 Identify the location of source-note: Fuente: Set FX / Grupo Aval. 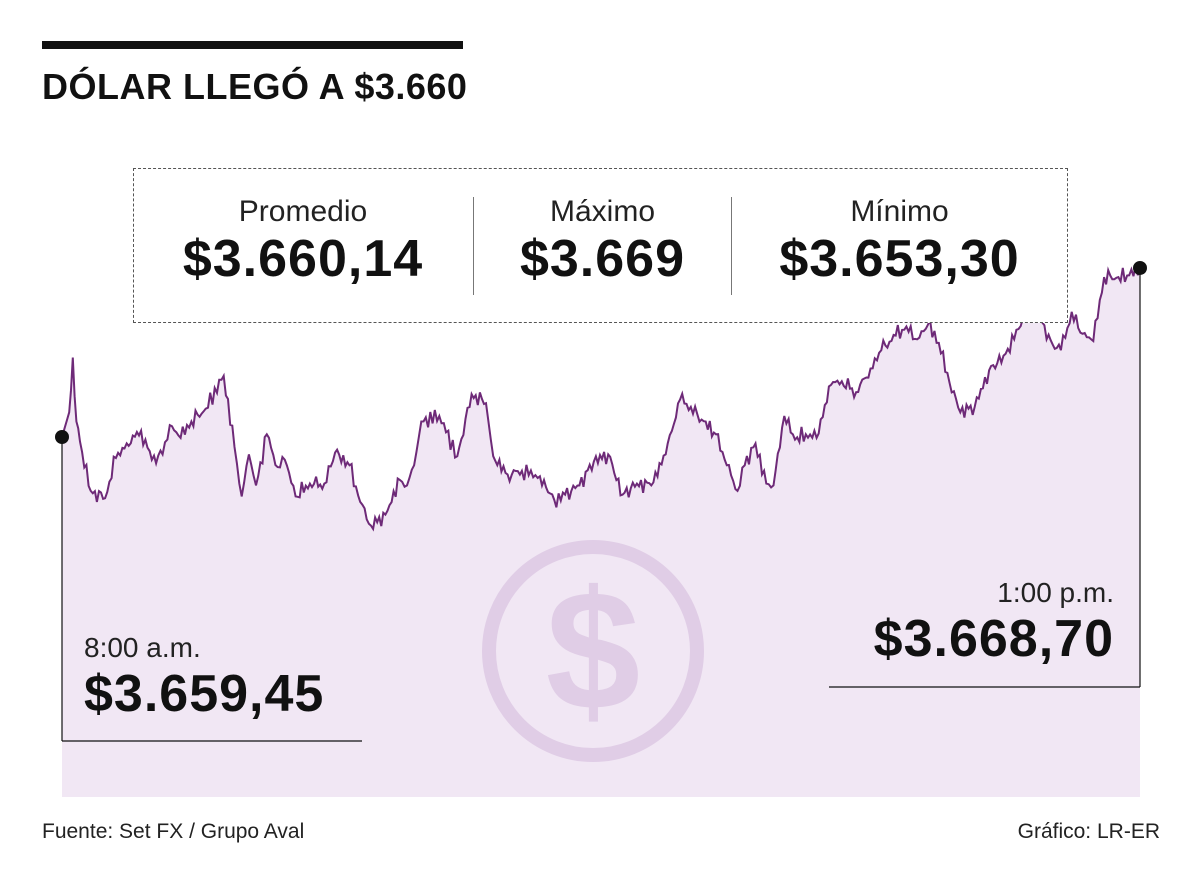
(173, 831).